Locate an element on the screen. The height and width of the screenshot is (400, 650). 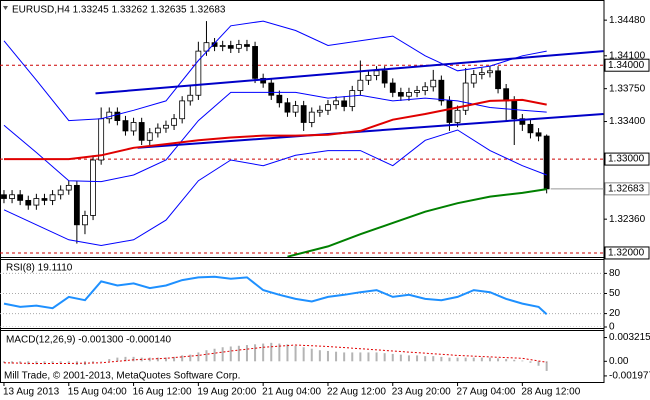
level-label: 1.32000 is located at coordinates (626, 253).